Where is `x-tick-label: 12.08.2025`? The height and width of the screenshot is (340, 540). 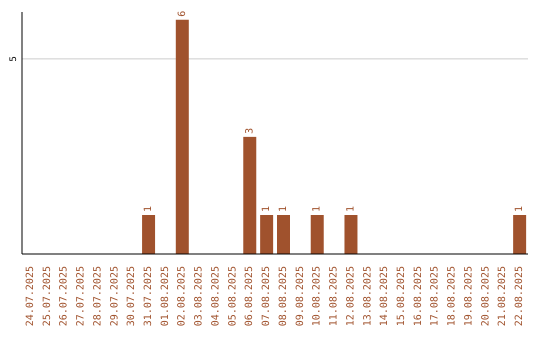
x-tick-label: 12.08.2025 is located at coordinates (350, 296).